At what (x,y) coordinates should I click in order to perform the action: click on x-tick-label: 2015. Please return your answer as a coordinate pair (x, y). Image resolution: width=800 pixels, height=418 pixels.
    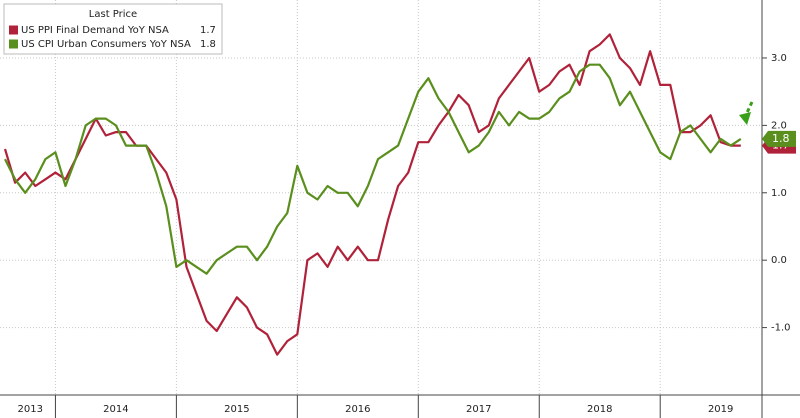
    Looking at the image, I should click on (236, 409).